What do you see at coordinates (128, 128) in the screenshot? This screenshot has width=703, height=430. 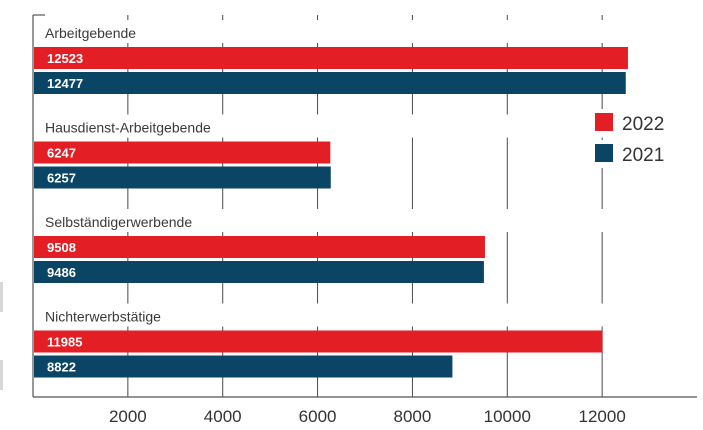 I see `category-label-1: Hausdienst-Arbeitgebende` at bounding box center [128, 128].